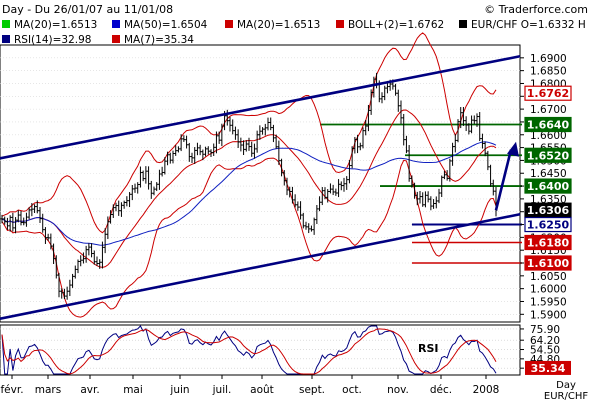 This screenshot has height=400, width=590. What do you see at coordinates (528, 25) in the screenshot?
I see `legend-pair: EUR/CHF O=1.6332 H` at bounding box center [528, 25].